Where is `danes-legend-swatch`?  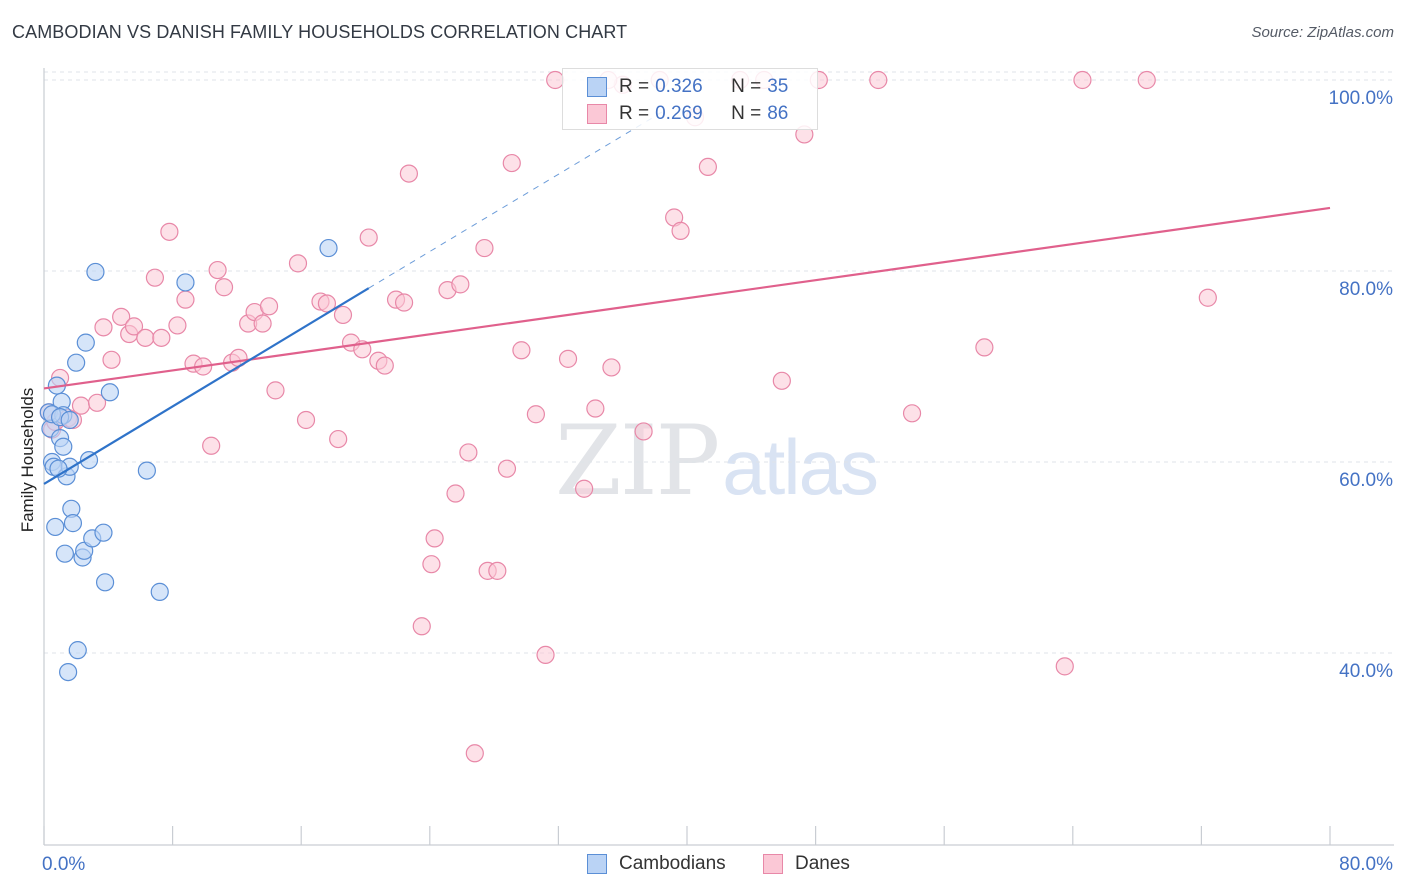
danes-legend-swatch is located at coordinates (773, 864).